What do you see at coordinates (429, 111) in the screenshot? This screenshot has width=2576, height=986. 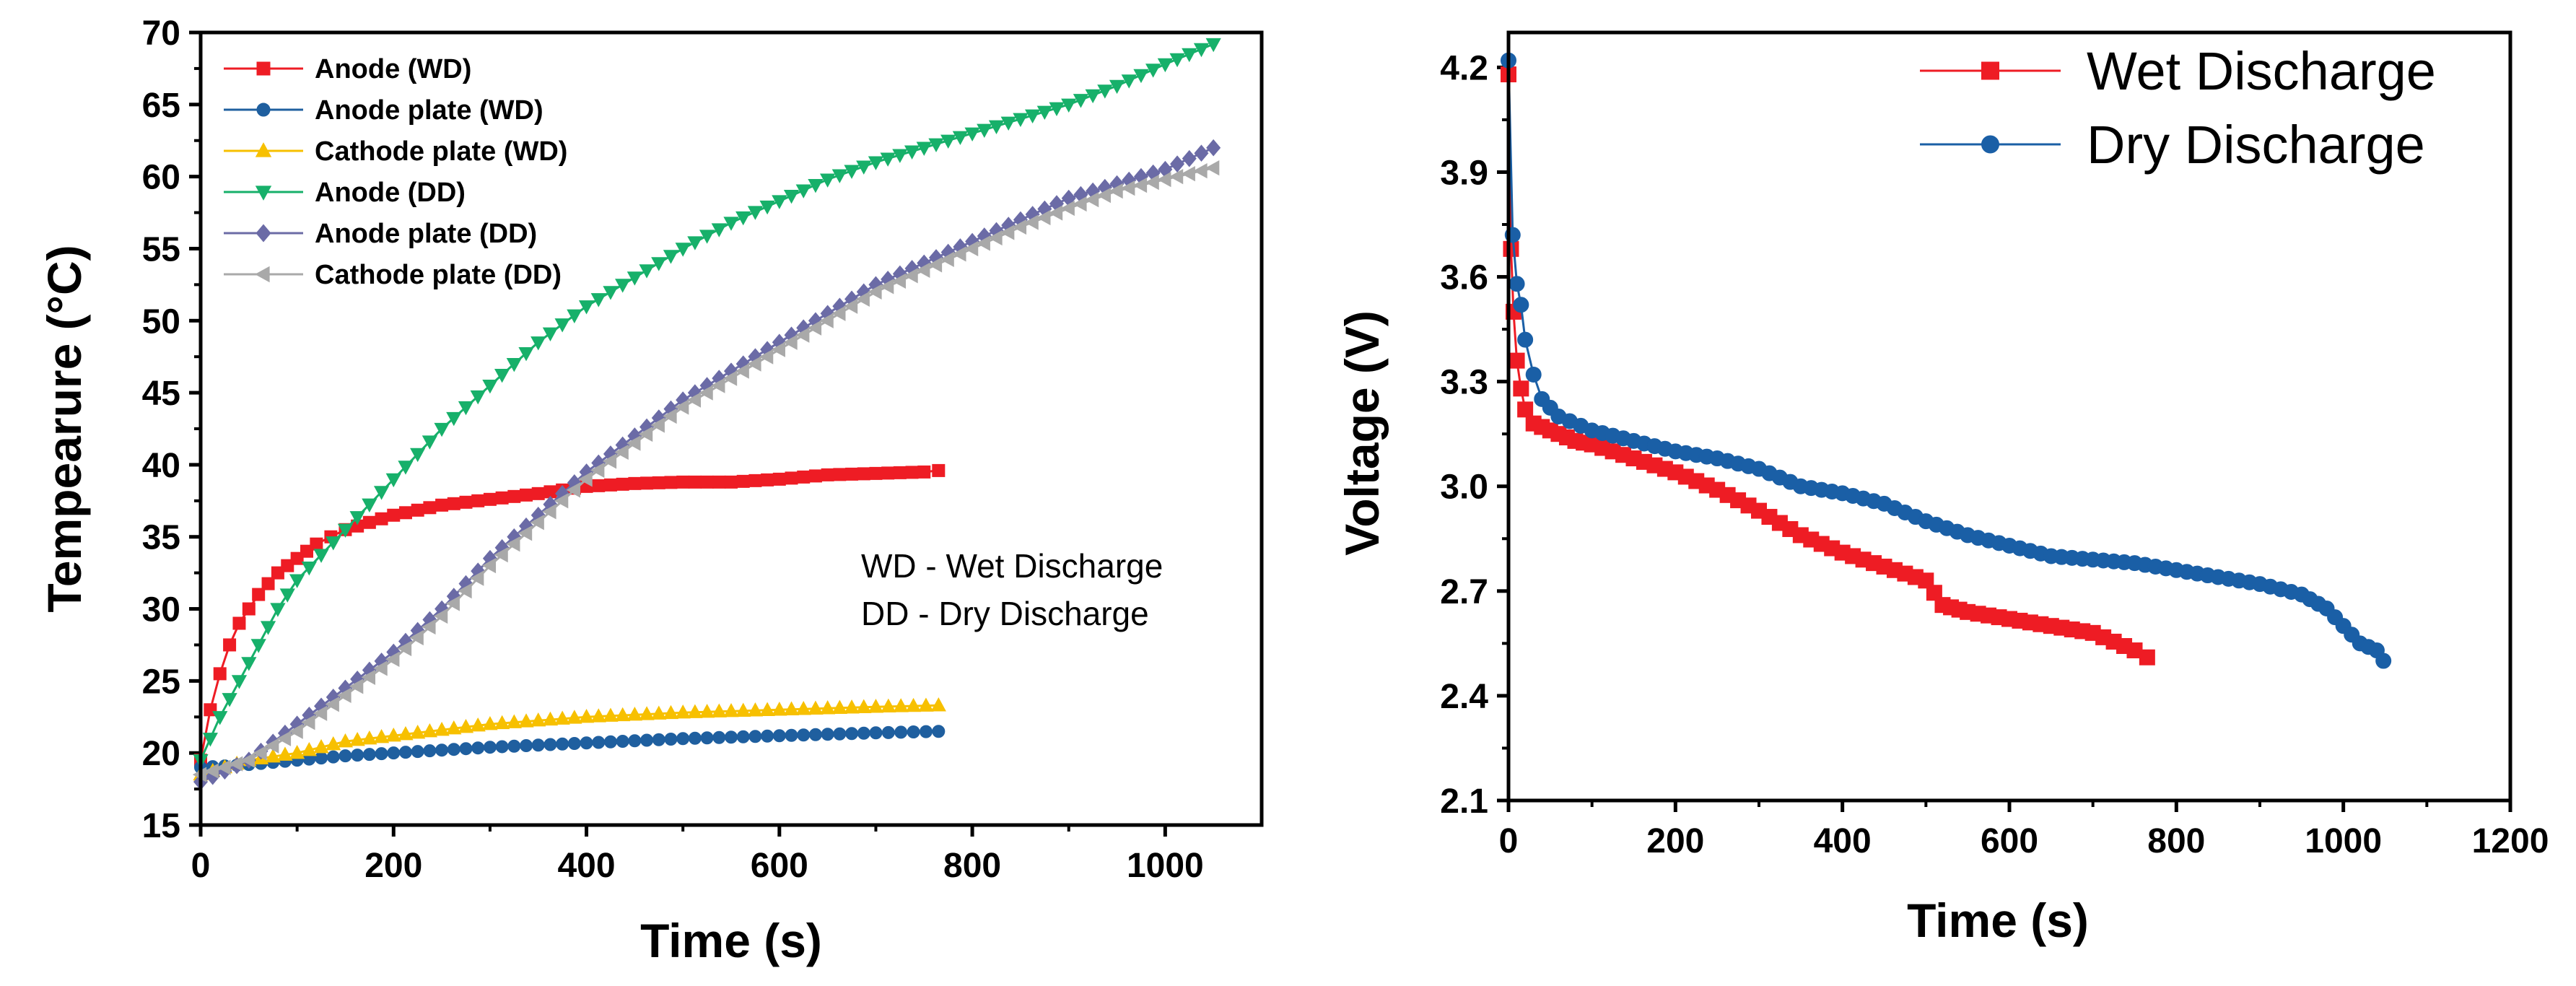 I see `legend-label: Anode plate (WD)` at bounding box center [429, 111].